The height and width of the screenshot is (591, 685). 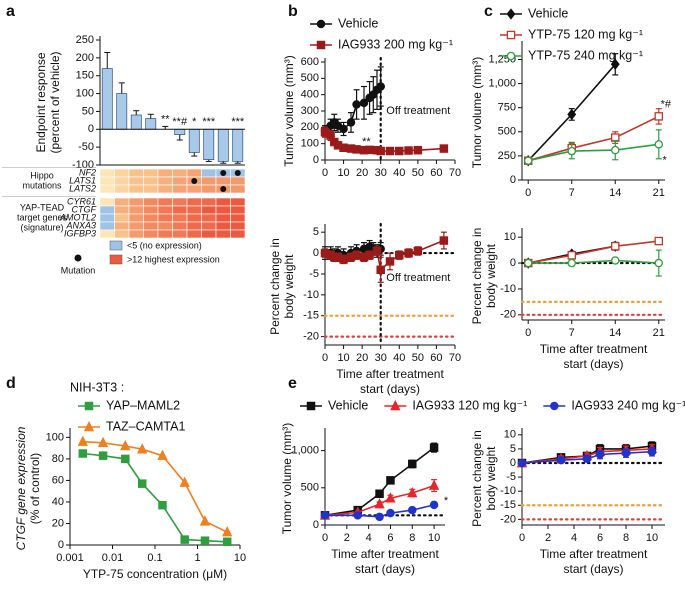 I want to click on x-axis-label: YTP-75 concentration (μM), so click(x=155, y=574).